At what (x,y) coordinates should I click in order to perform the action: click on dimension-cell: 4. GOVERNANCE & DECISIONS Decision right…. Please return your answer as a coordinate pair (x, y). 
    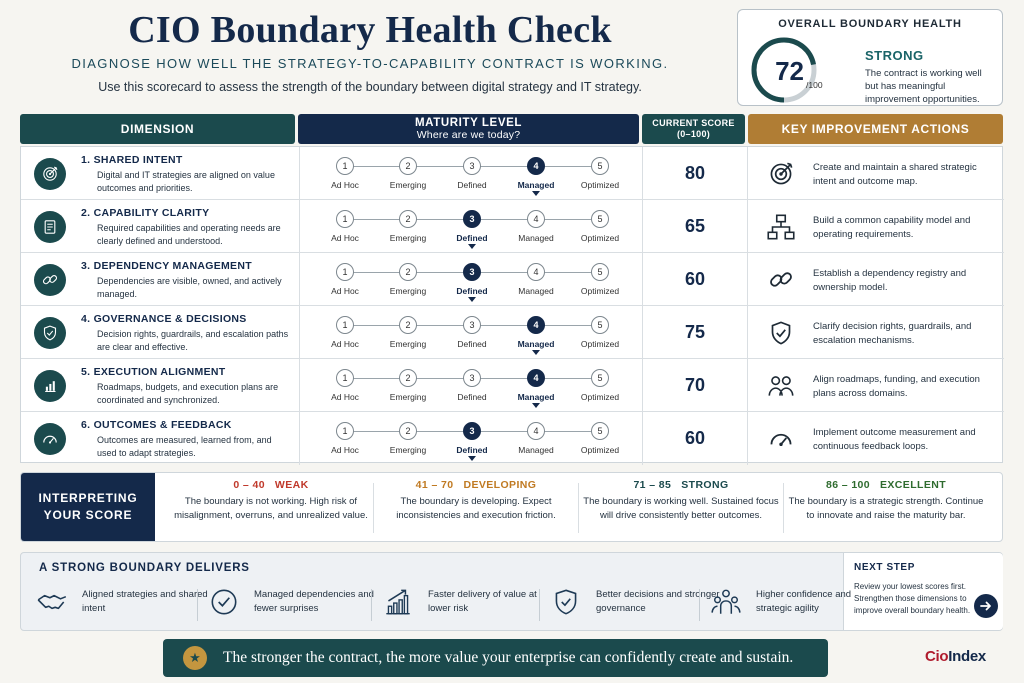
    Looking at the image, I should click on (159, 332).